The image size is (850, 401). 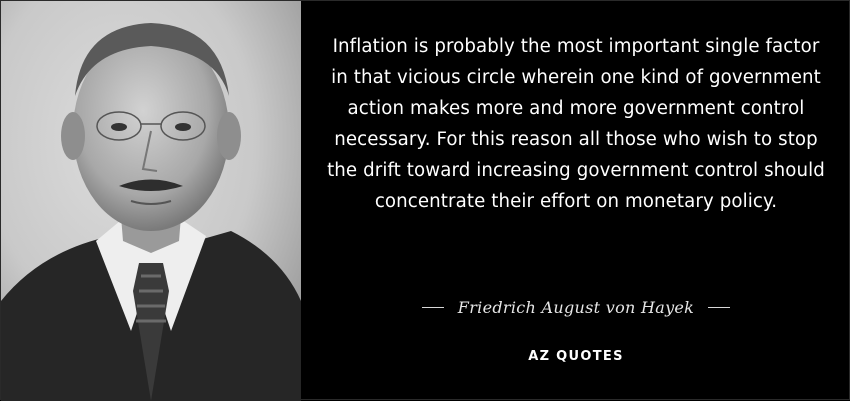 I want to click on attribution: Friedrich August von Hayek, so click(x=575, y=307).